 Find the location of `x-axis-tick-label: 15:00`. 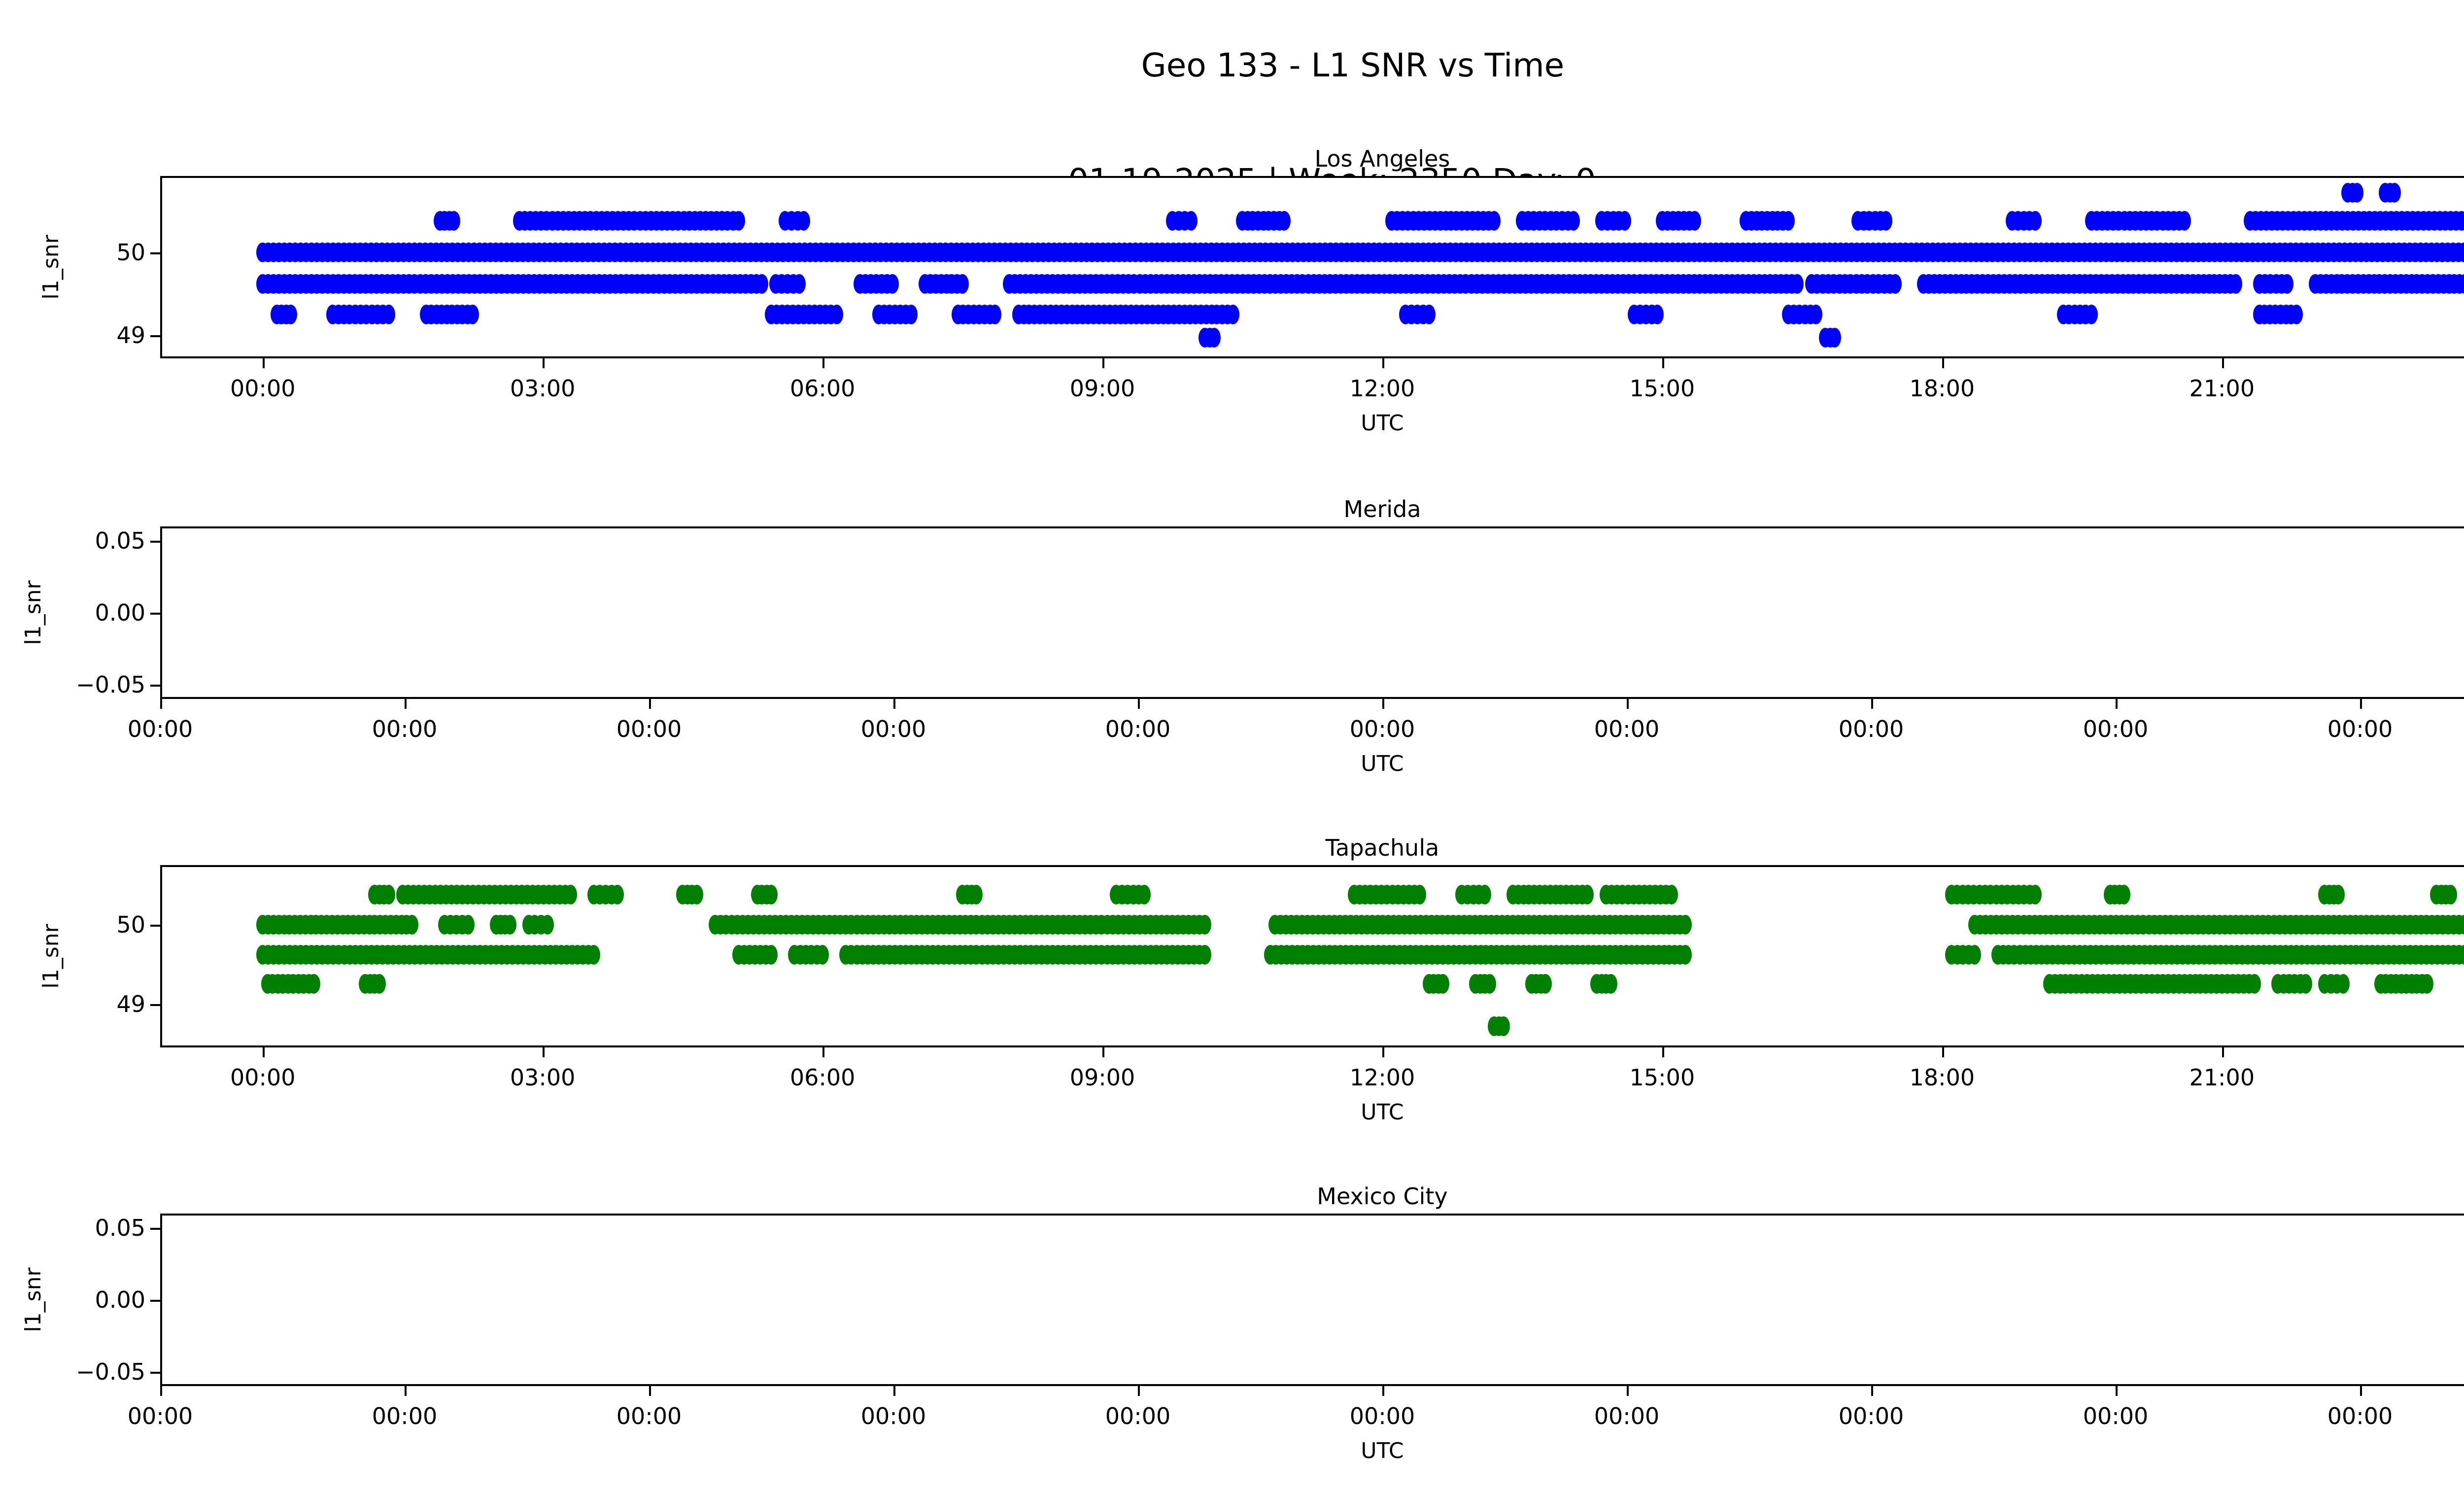

x-axis-tick-label: 15:00 is located at coordinates (1662, 388).